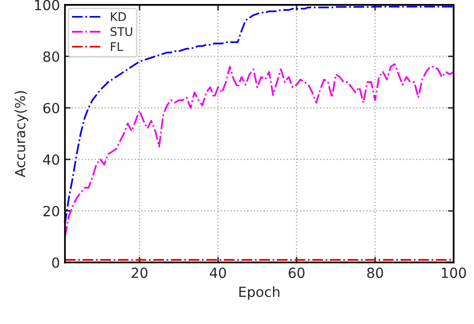 Image resolution: width=474 pixels, height=324 pixels. Describe the element at coordinates (56, 262) in the screenshot. I see `y-tick-label: 0` at that location.